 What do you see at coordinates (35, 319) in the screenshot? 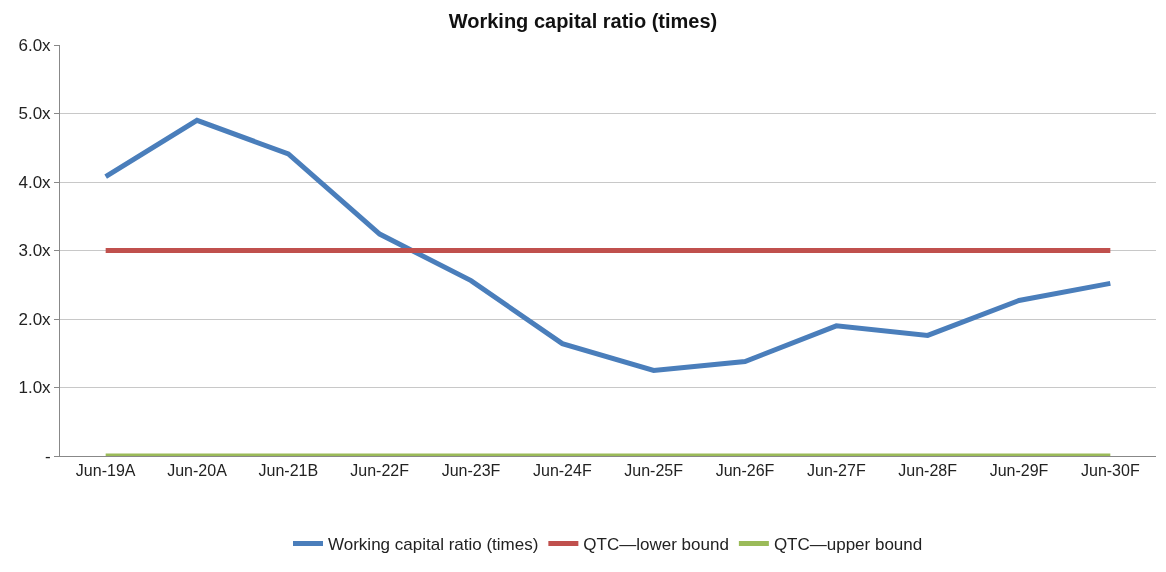
I see `y-tick-label: 2.0x` at bounding box center [35, 319].